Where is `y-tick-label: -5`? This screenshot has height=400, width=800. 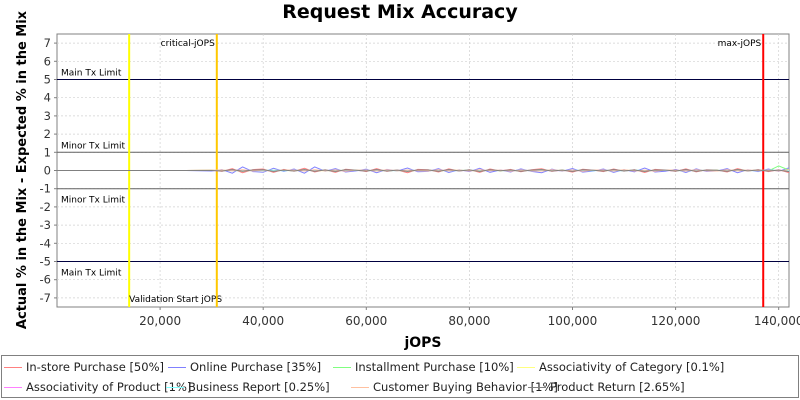
y-tick-label: -5 is located at coordinates (45, 262).